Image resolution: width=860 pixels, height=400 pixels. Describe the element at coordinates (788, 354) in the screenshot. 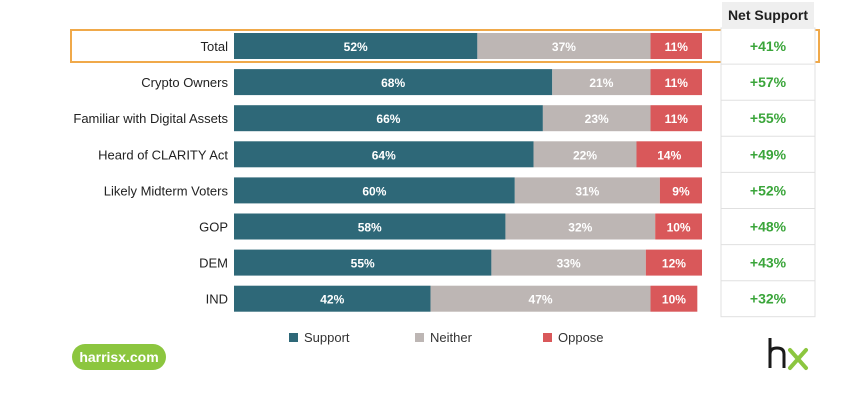

I see `harrisx-logo` at that location.